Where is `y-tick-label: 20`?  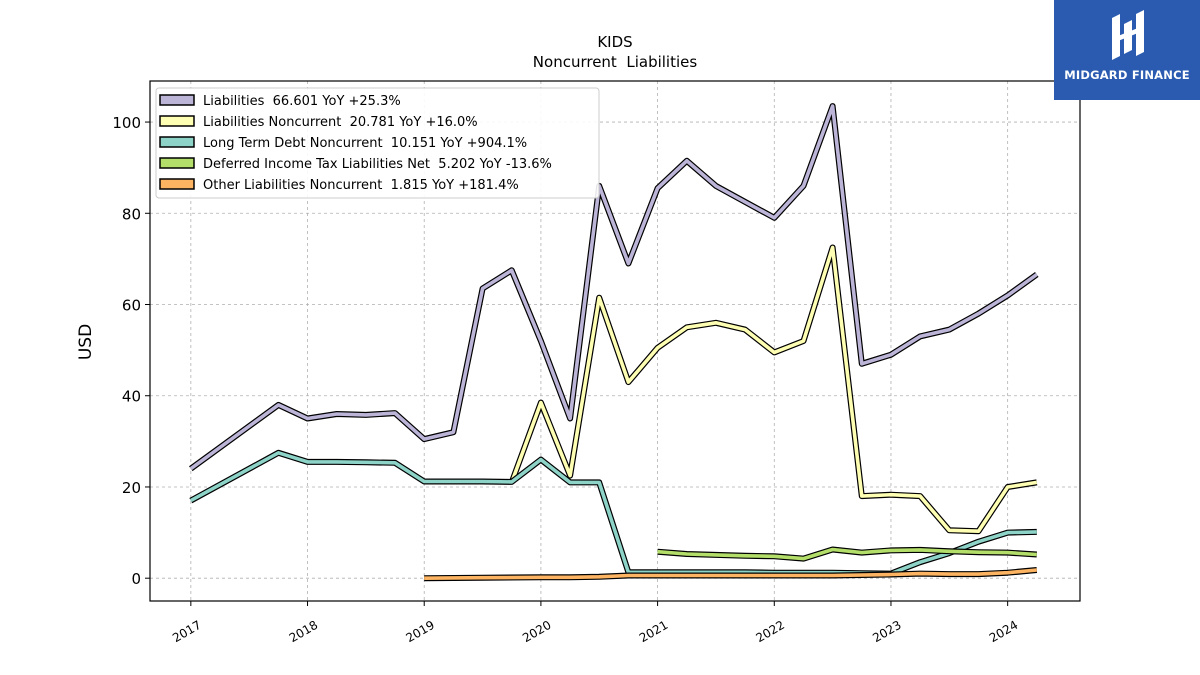
y-tick-label: 20 is located at coordinates (131, 488).